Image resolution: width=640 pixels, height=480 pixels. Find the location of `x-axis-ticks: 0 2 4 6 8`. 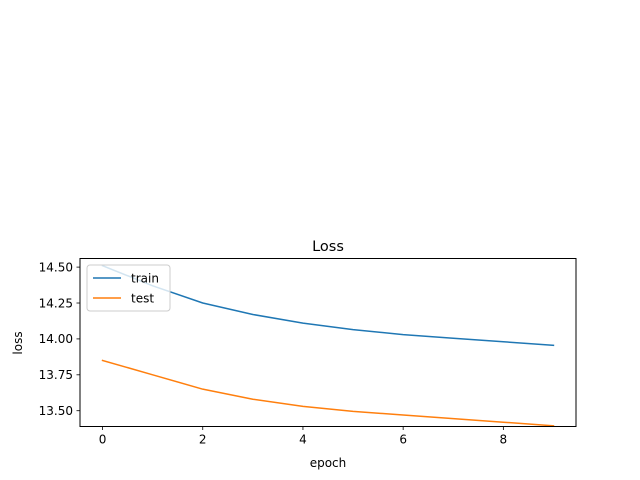

x-axis-ticks: 0 2 4 6 8 is located at coordinates (303, 436).